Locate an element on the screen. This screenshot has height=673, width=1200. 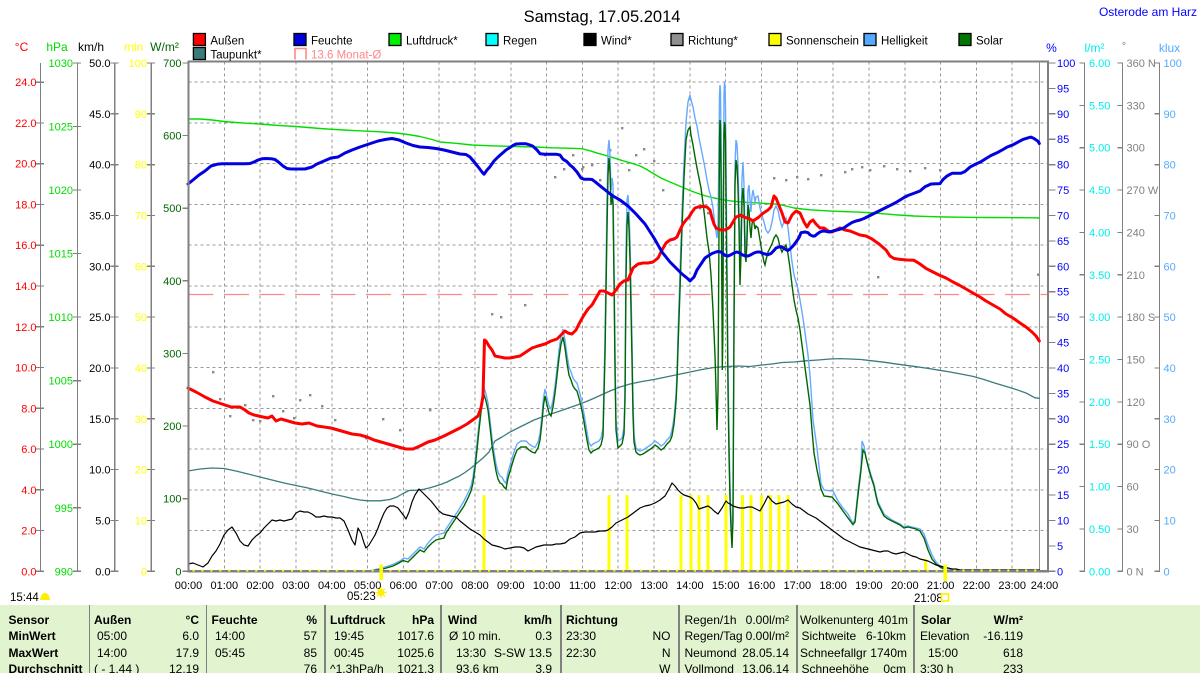
svg-text: 2.0 is located at coordinates (28, 532).